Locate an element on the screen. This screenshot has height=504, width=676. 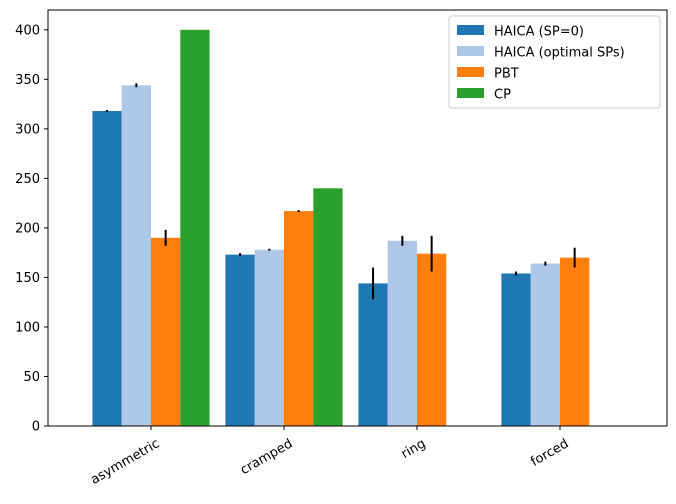
legend-label-3: CP is located at coordinates (502, 95).